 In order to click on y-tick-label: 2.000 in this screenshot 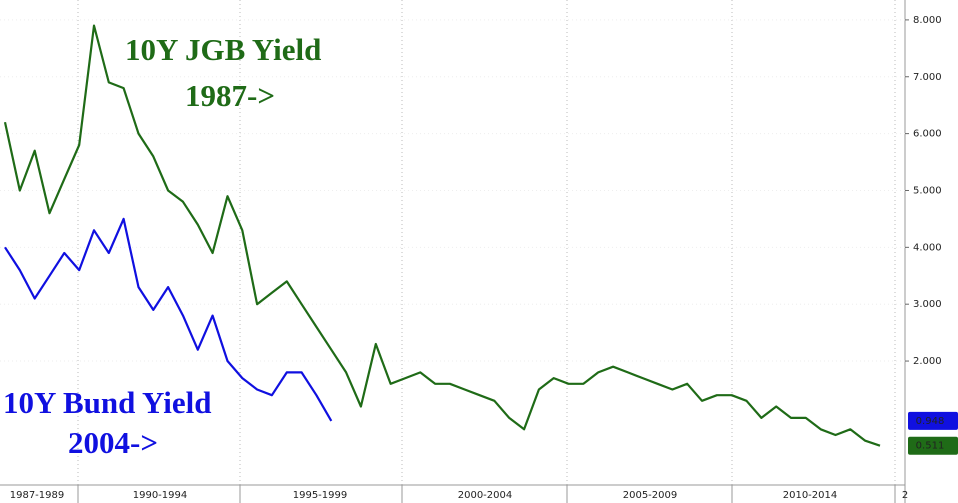, I will do `click(927, 361)`.